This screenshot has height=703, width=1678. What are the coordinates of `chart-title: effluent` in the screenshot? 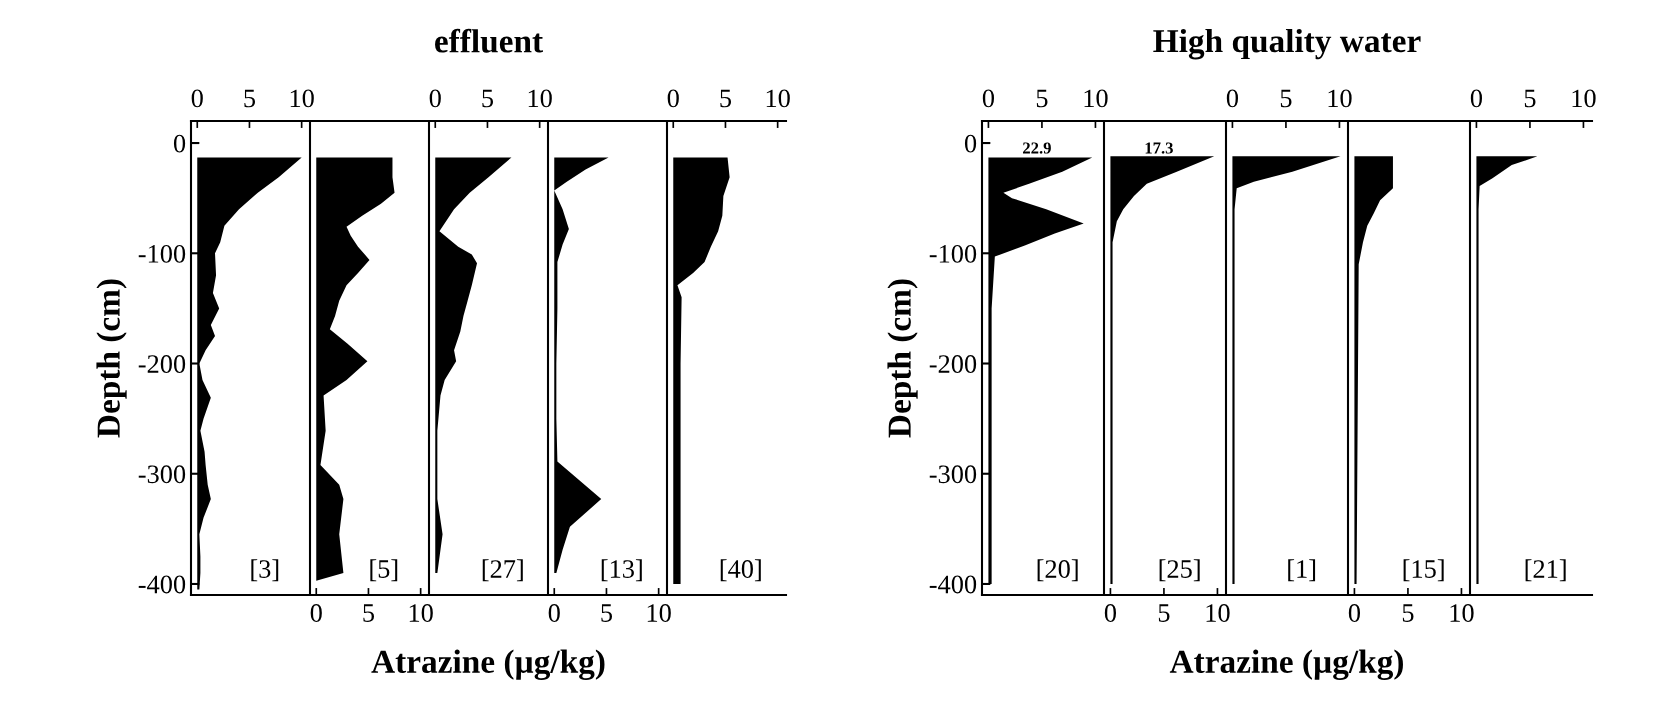 It's located at (489, 40).